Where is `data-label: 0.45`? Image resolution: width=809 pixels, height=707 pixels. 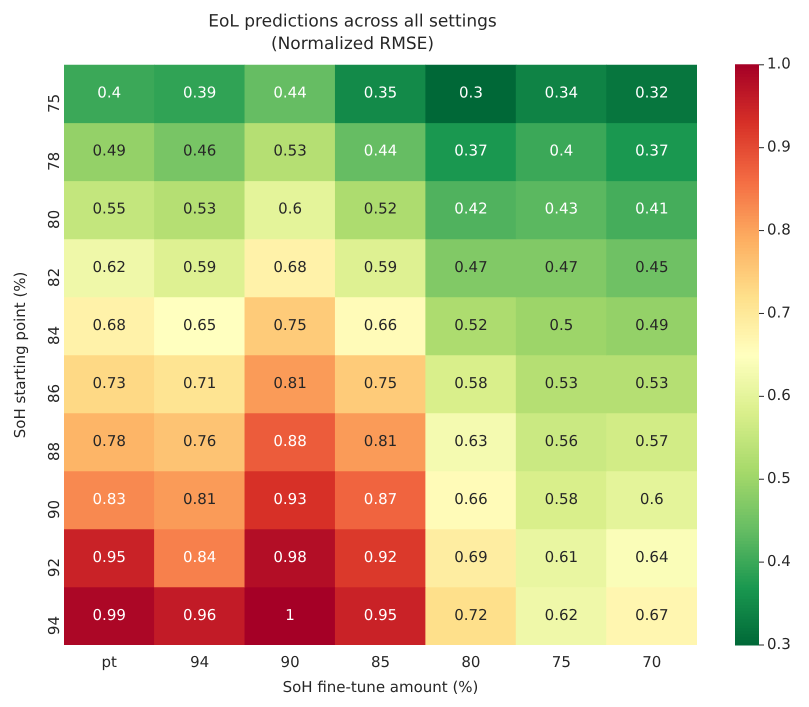
data-label: 0.45 is located at coordinates (651, 267).